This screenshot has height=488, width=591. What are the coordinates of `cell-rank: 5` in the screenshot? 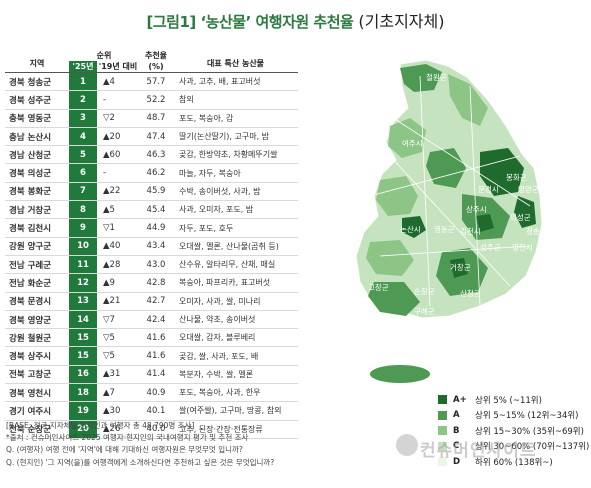 It's located at (83, 155).